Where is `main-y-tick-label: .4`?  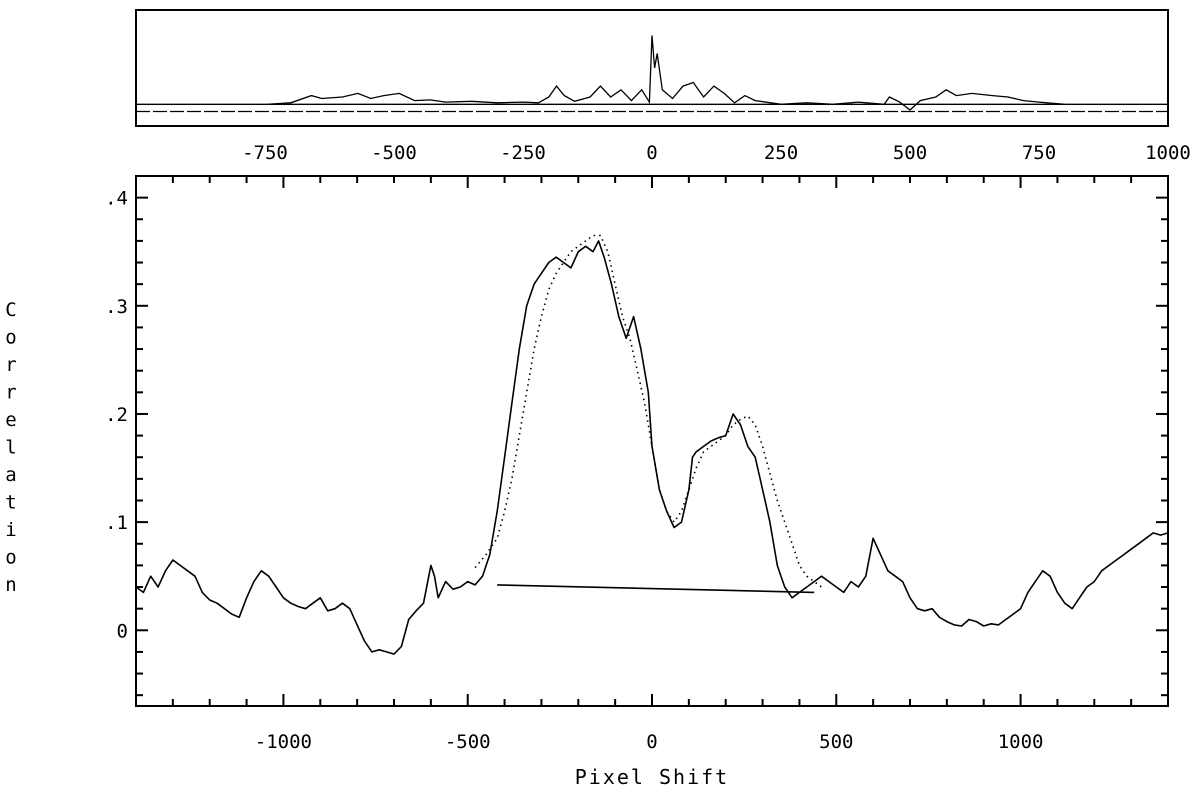 main-y-tick-label: .4 is located at coordinates (116, 199).